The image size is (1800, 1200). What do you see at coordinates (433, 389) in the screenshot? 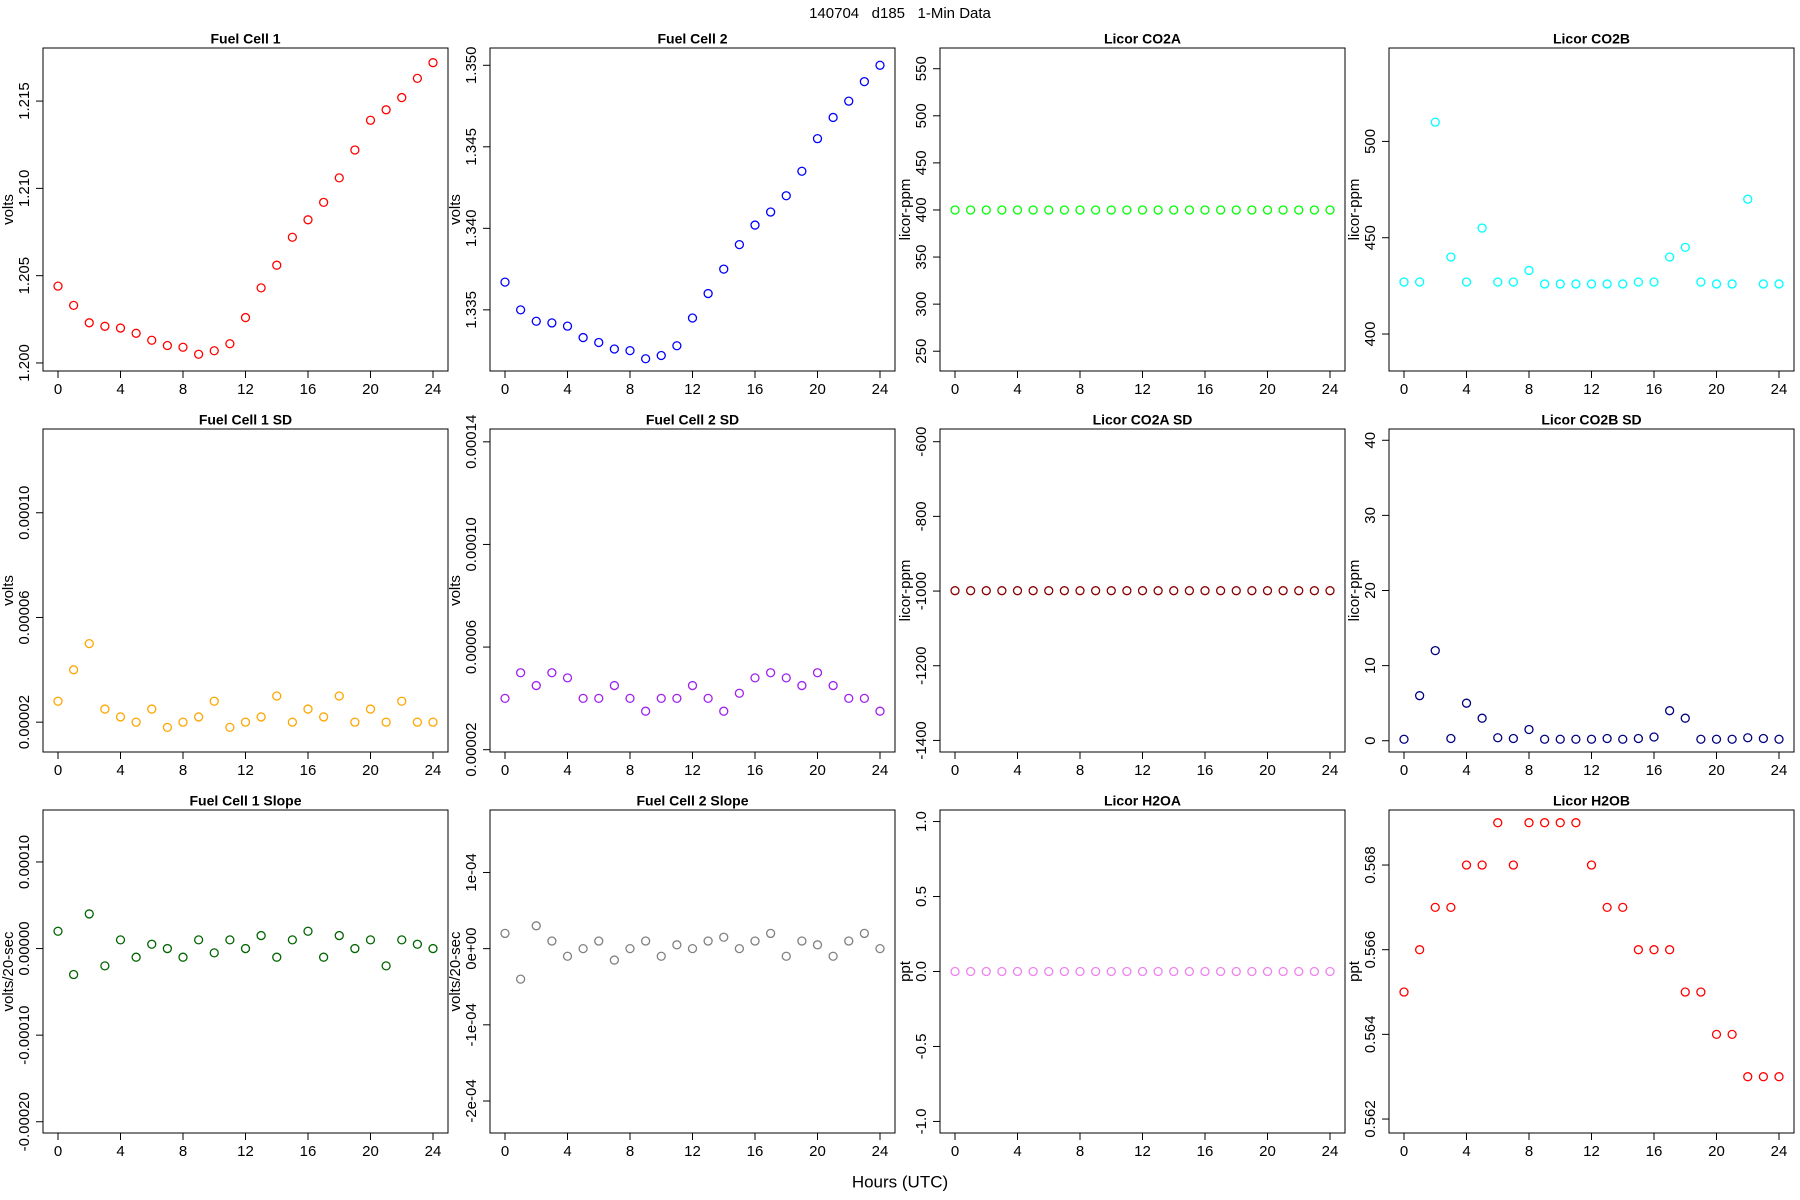
I see `x-tick-label: 24` at bounding box center [433, 389].